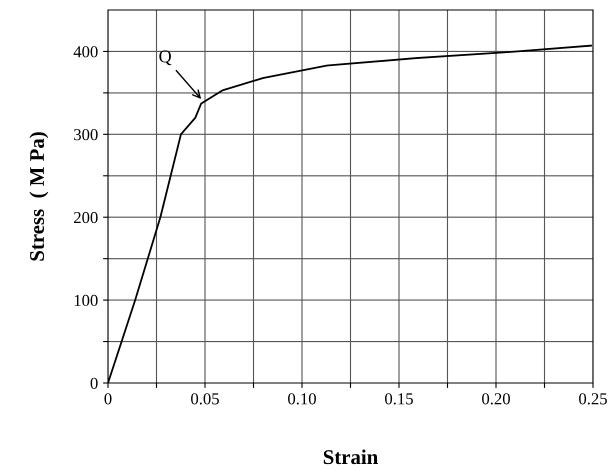 This screenshot has width=611, height=471. I want to click on x-tick-label: 0.05, so click(205, 399).